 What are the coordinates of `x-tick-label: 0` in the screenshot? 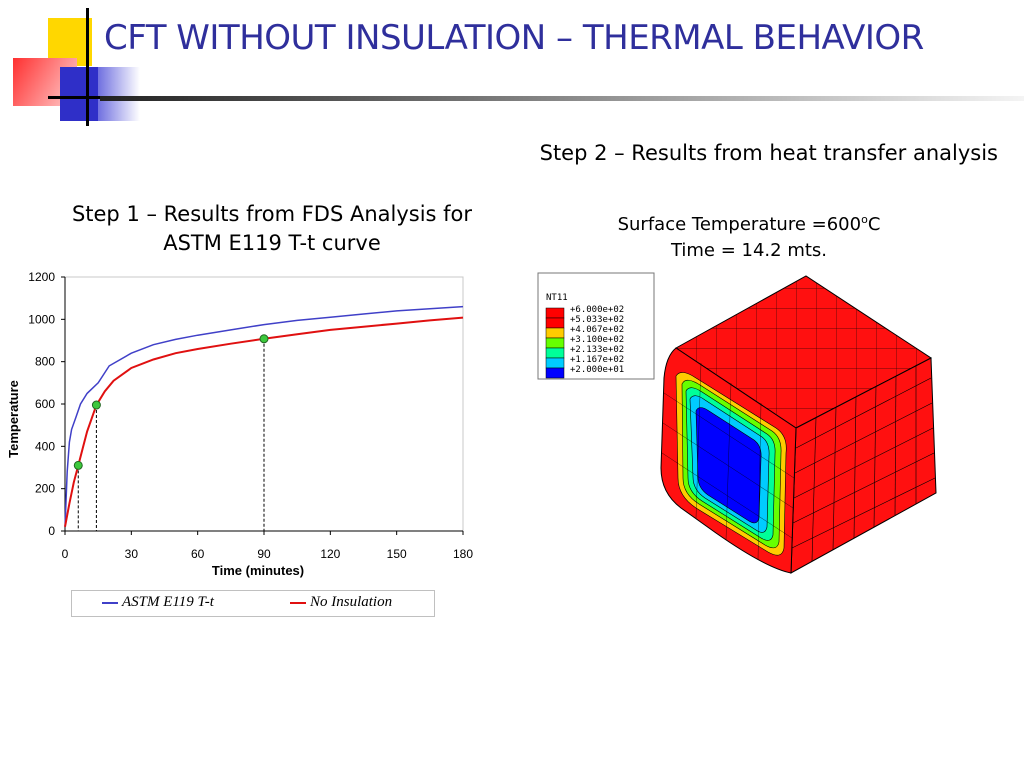 It's located at (65, 554).